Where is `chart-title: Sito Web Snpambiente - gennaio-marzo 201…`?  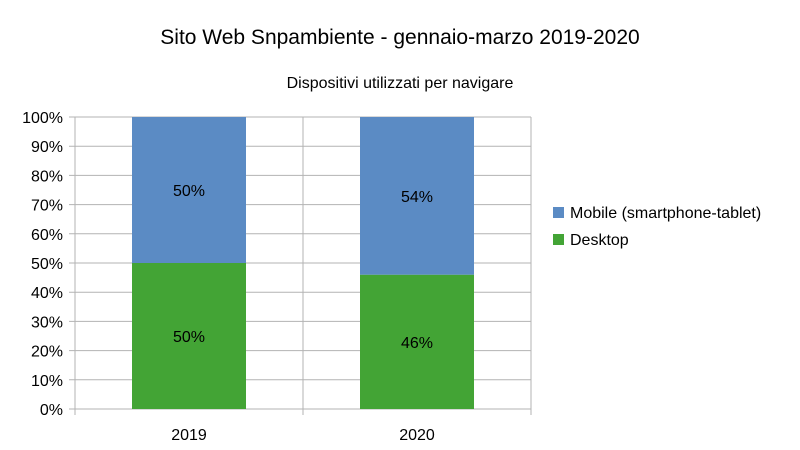 chart-title: Sito Web Snpambiente - gennaio-marzo 201… is located at coordinates (399, 37).